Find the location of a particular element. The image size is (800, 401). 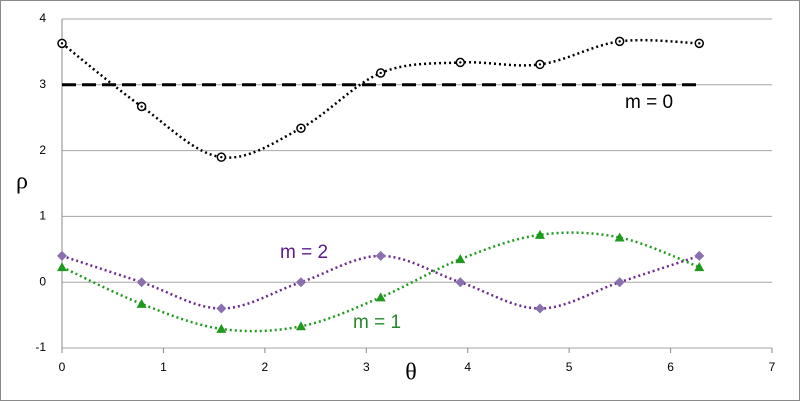

x-tick-label: 3 is located at coordinates (366, 367).